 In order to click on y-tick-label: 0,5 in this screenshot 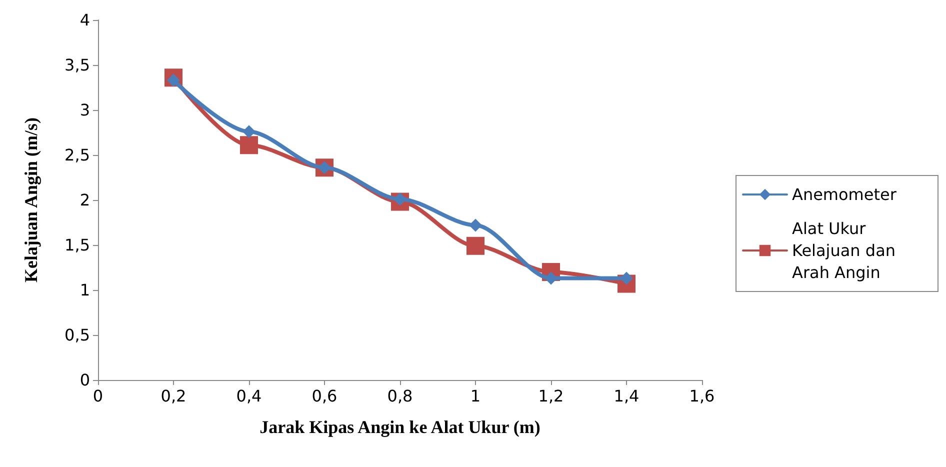, I will do `click(77, 335)`.